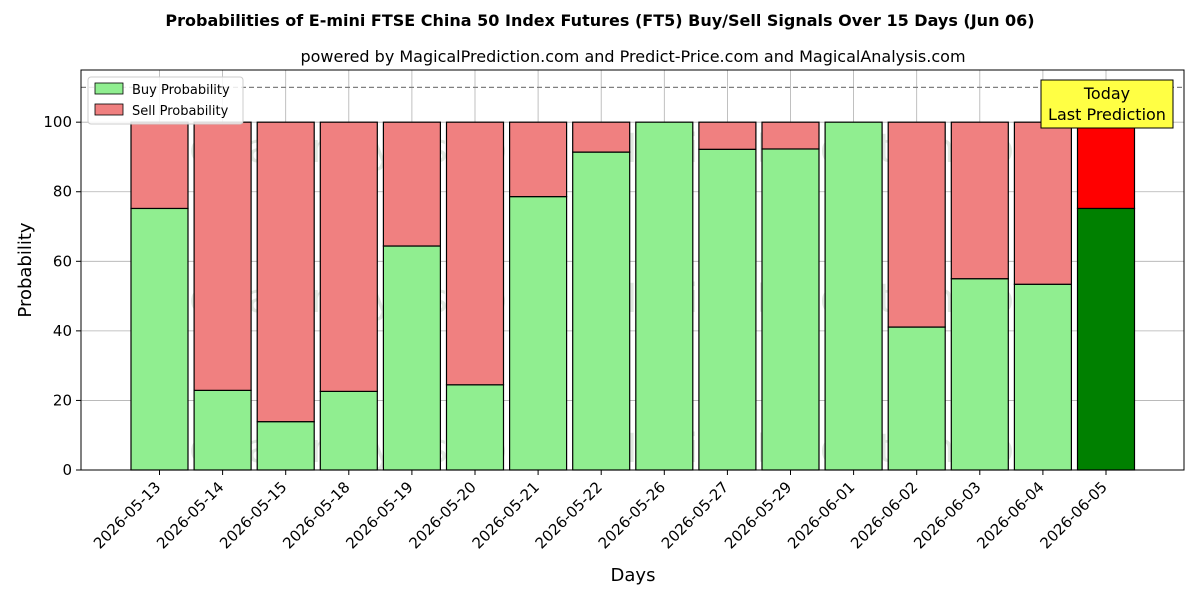 The height and width of the screenshot is (600, 1200). Describe the element at coordinates (190, 515) in the screenshot. I see `x-tick-label: 2026-05-14` at that location.